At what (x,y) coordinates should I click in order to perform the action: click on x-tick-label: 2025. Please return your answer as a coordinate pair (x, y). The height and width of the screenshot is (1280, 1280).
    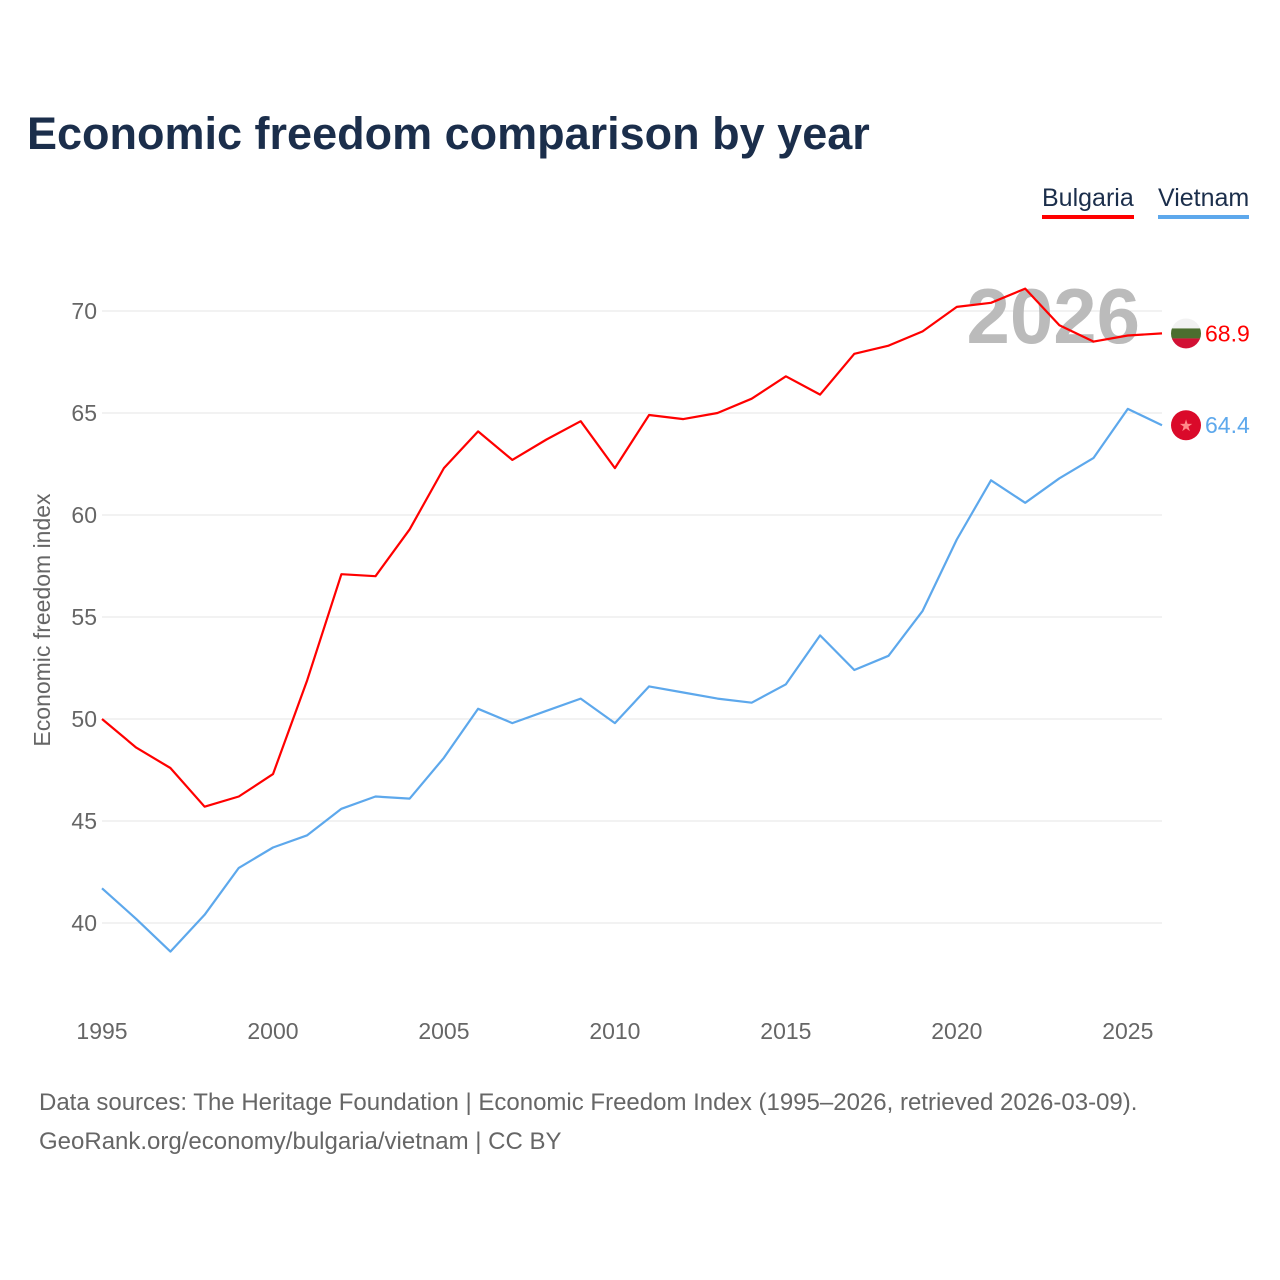
    Looking at the image, I should click on (1127, 1031).